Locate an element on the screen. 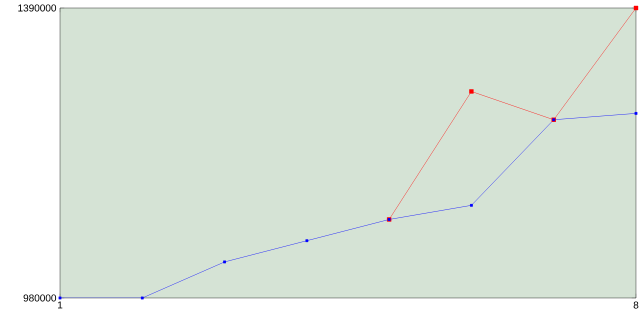  x-tick-label: 8 is located at coordinates (636, 305).